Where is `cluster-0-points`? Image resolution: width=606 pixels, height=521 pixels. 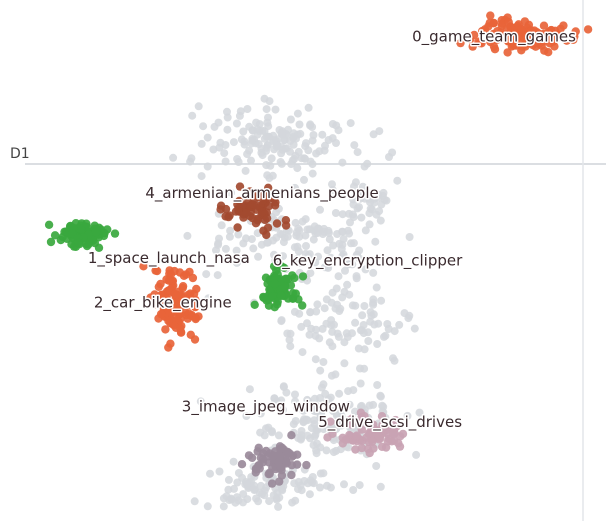
cluster-0-points is located at coordinates (524, 34).